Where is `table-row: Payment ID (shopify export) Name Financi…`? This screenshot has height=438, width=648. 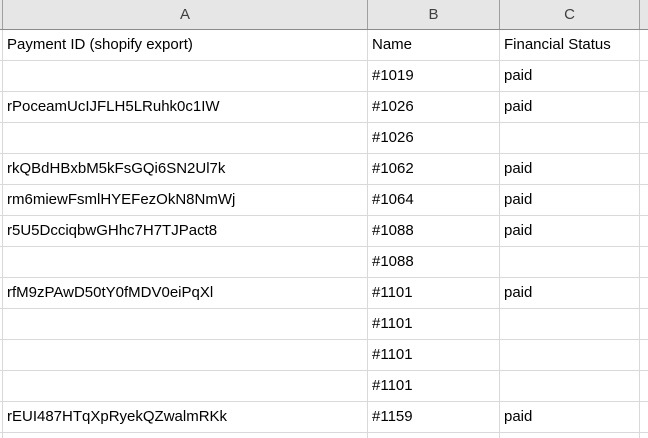 table-row: Payment ID (shopify export) Name Financi… is located at coordinates (324, 45).